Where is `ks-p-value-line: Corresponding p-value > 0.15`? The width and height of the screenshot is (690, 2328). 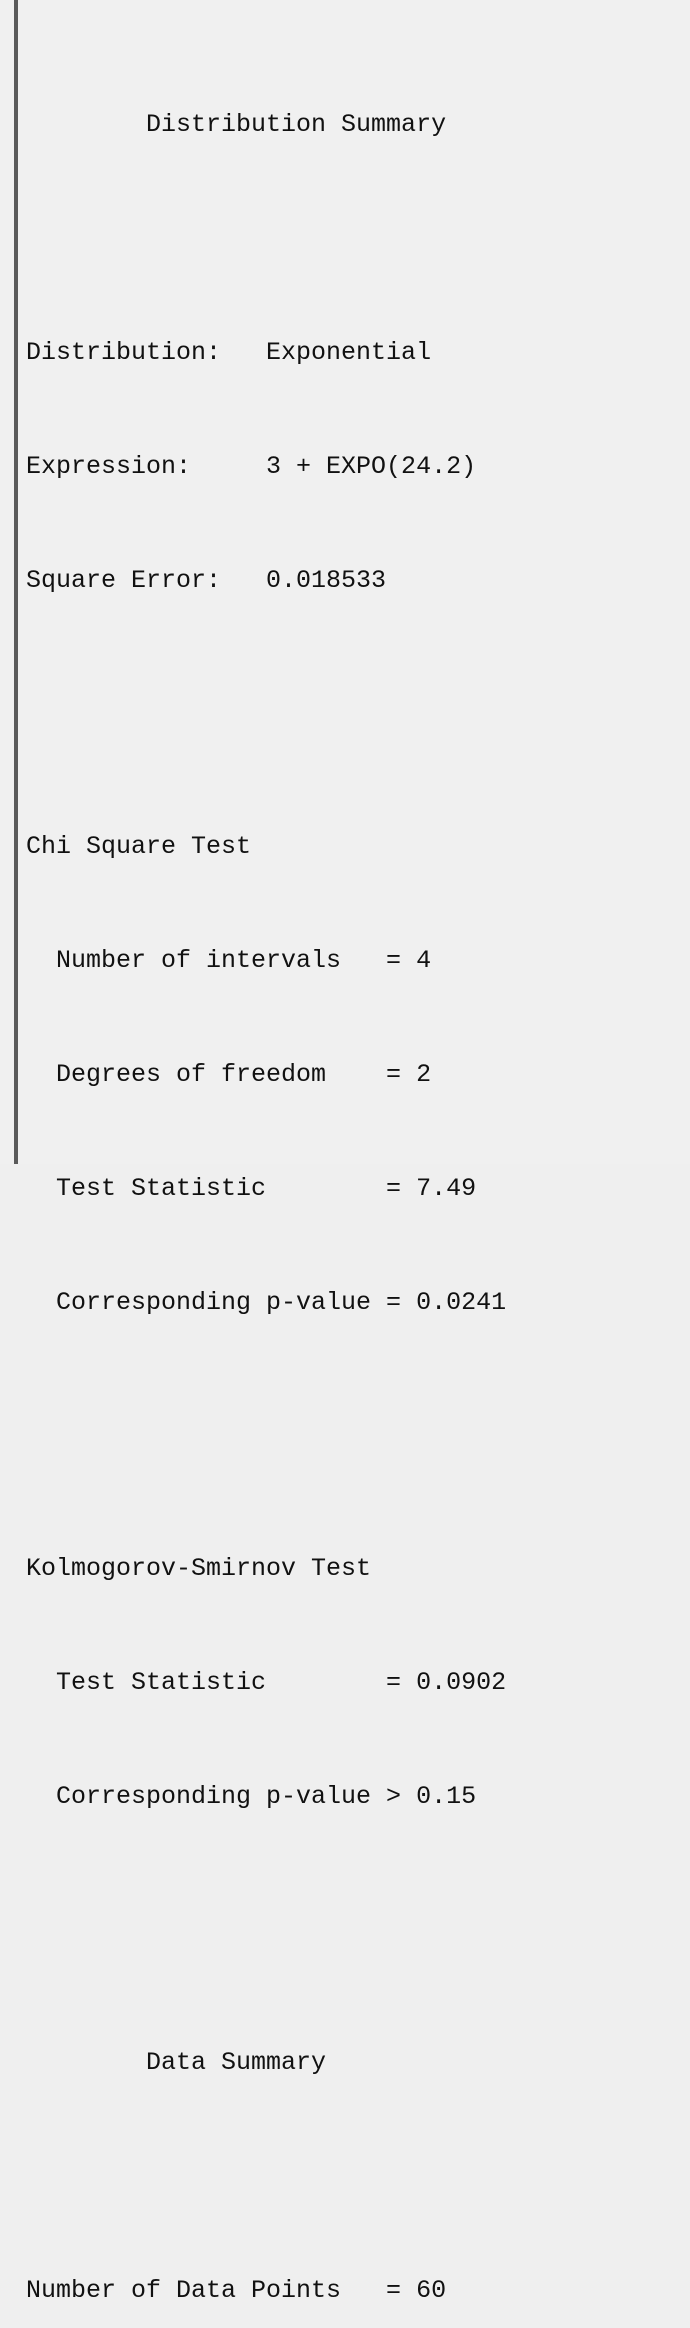
ks-p-value-line: Corresponding p-value > 0.15 is located at coordinates (251, 1796).